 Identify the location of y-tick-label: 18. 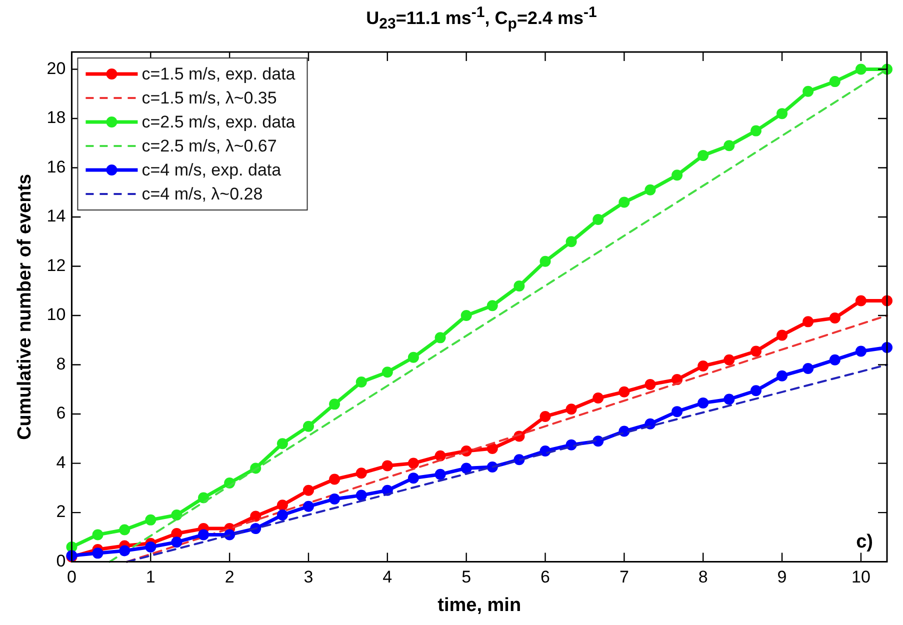
(56, 118).